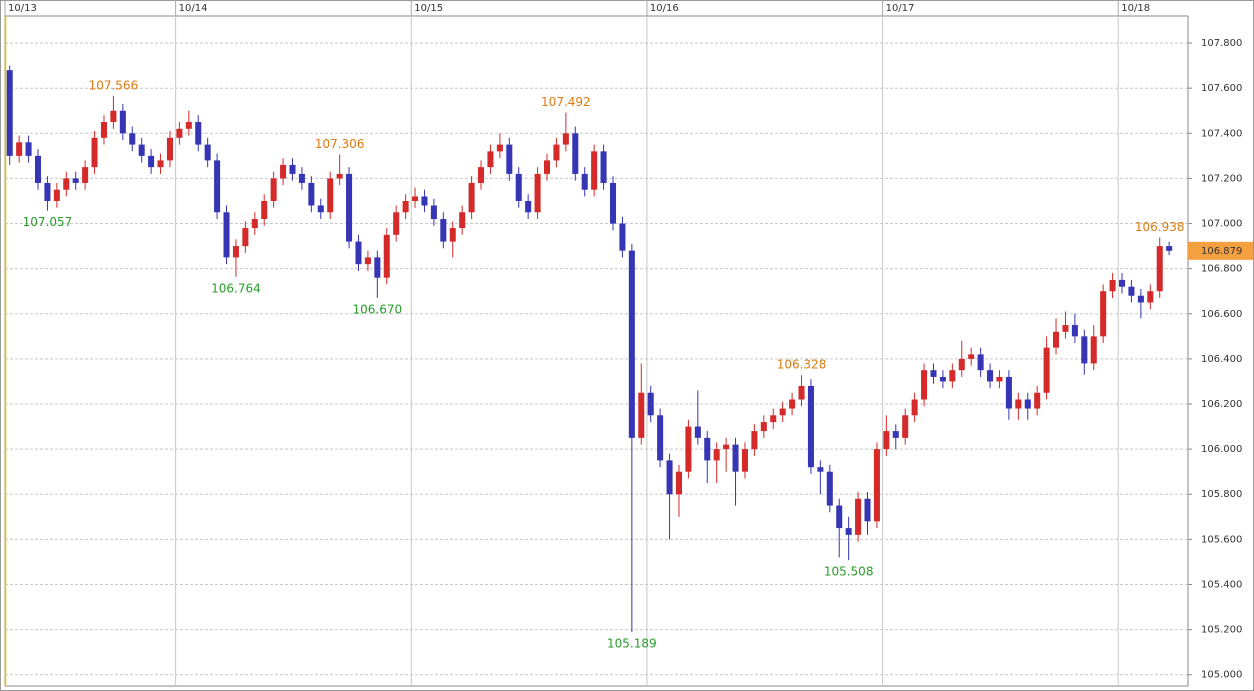  What do you see at coordinates (48, 222) in the screenshot?
I see `extreme-label: 107.057` at bounding box center [48, 222].